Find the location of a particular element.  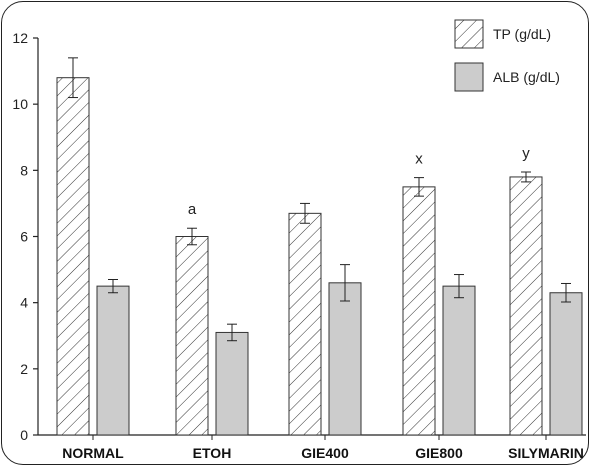

bar-tp-normal is located at coordinates (73, 256).